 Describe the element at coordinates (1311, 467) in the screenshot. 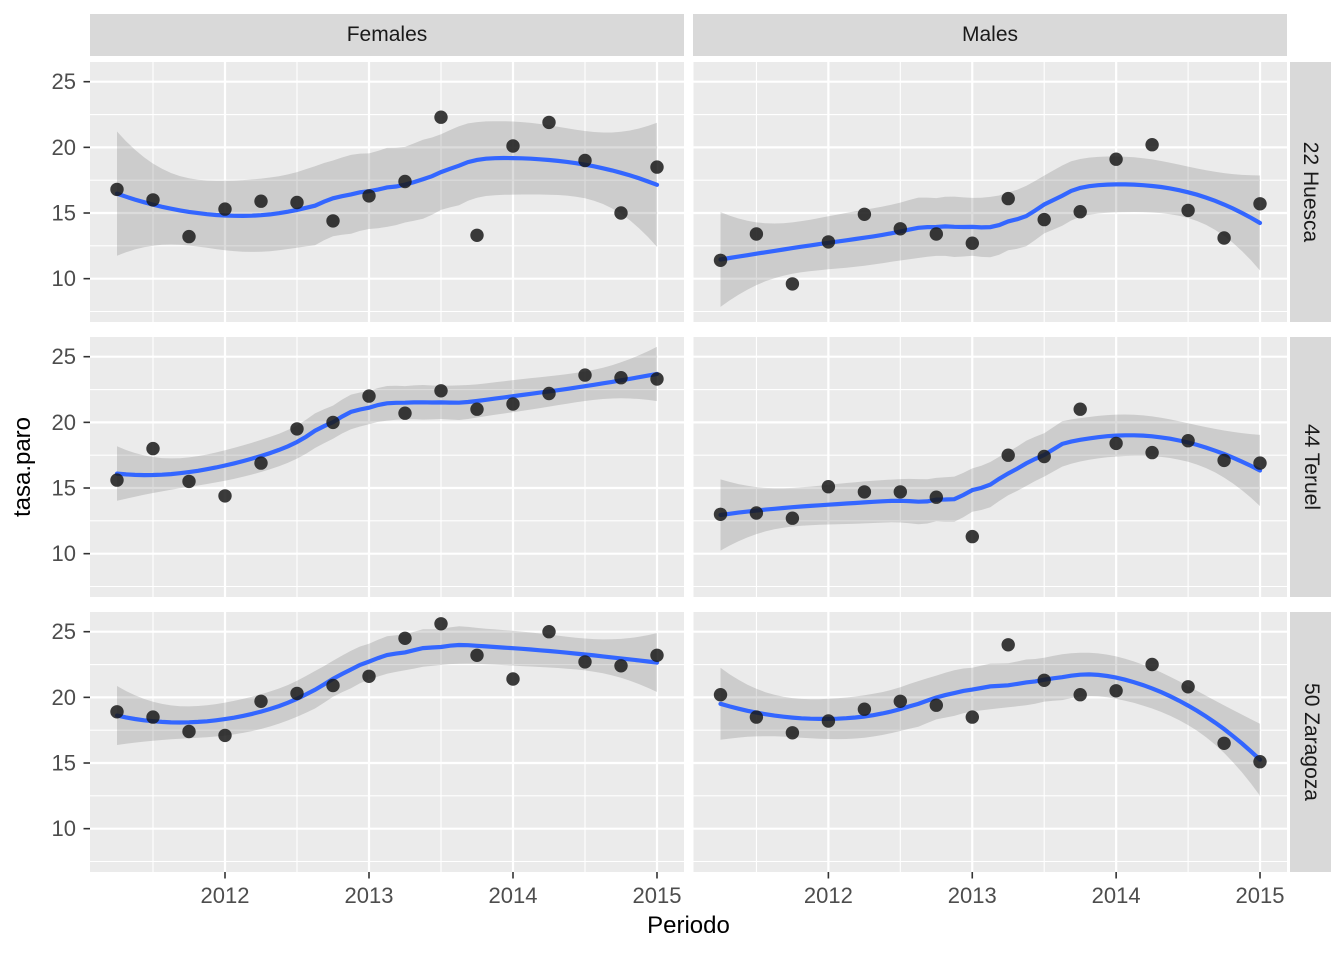

I see `facet-row-label: 44 Teruel` at that location.